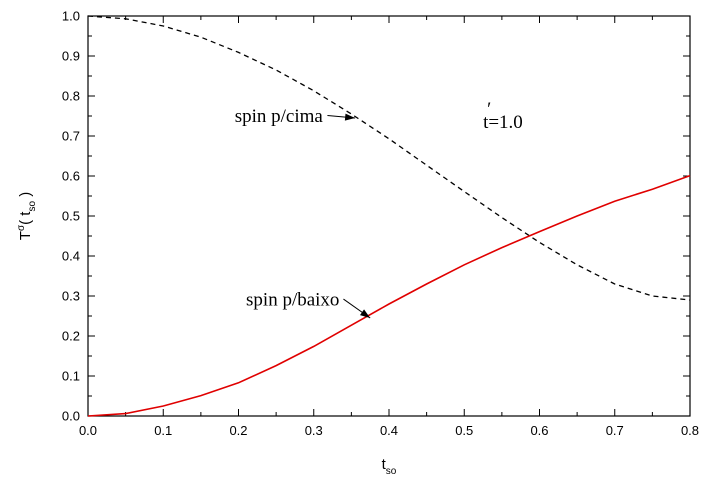 This screenshot has height=490, width=704. What do you see at coordinates (71, 136) in the screenshot?
I see `y-tick-label: 0.7` at bounding box center [71, 136].